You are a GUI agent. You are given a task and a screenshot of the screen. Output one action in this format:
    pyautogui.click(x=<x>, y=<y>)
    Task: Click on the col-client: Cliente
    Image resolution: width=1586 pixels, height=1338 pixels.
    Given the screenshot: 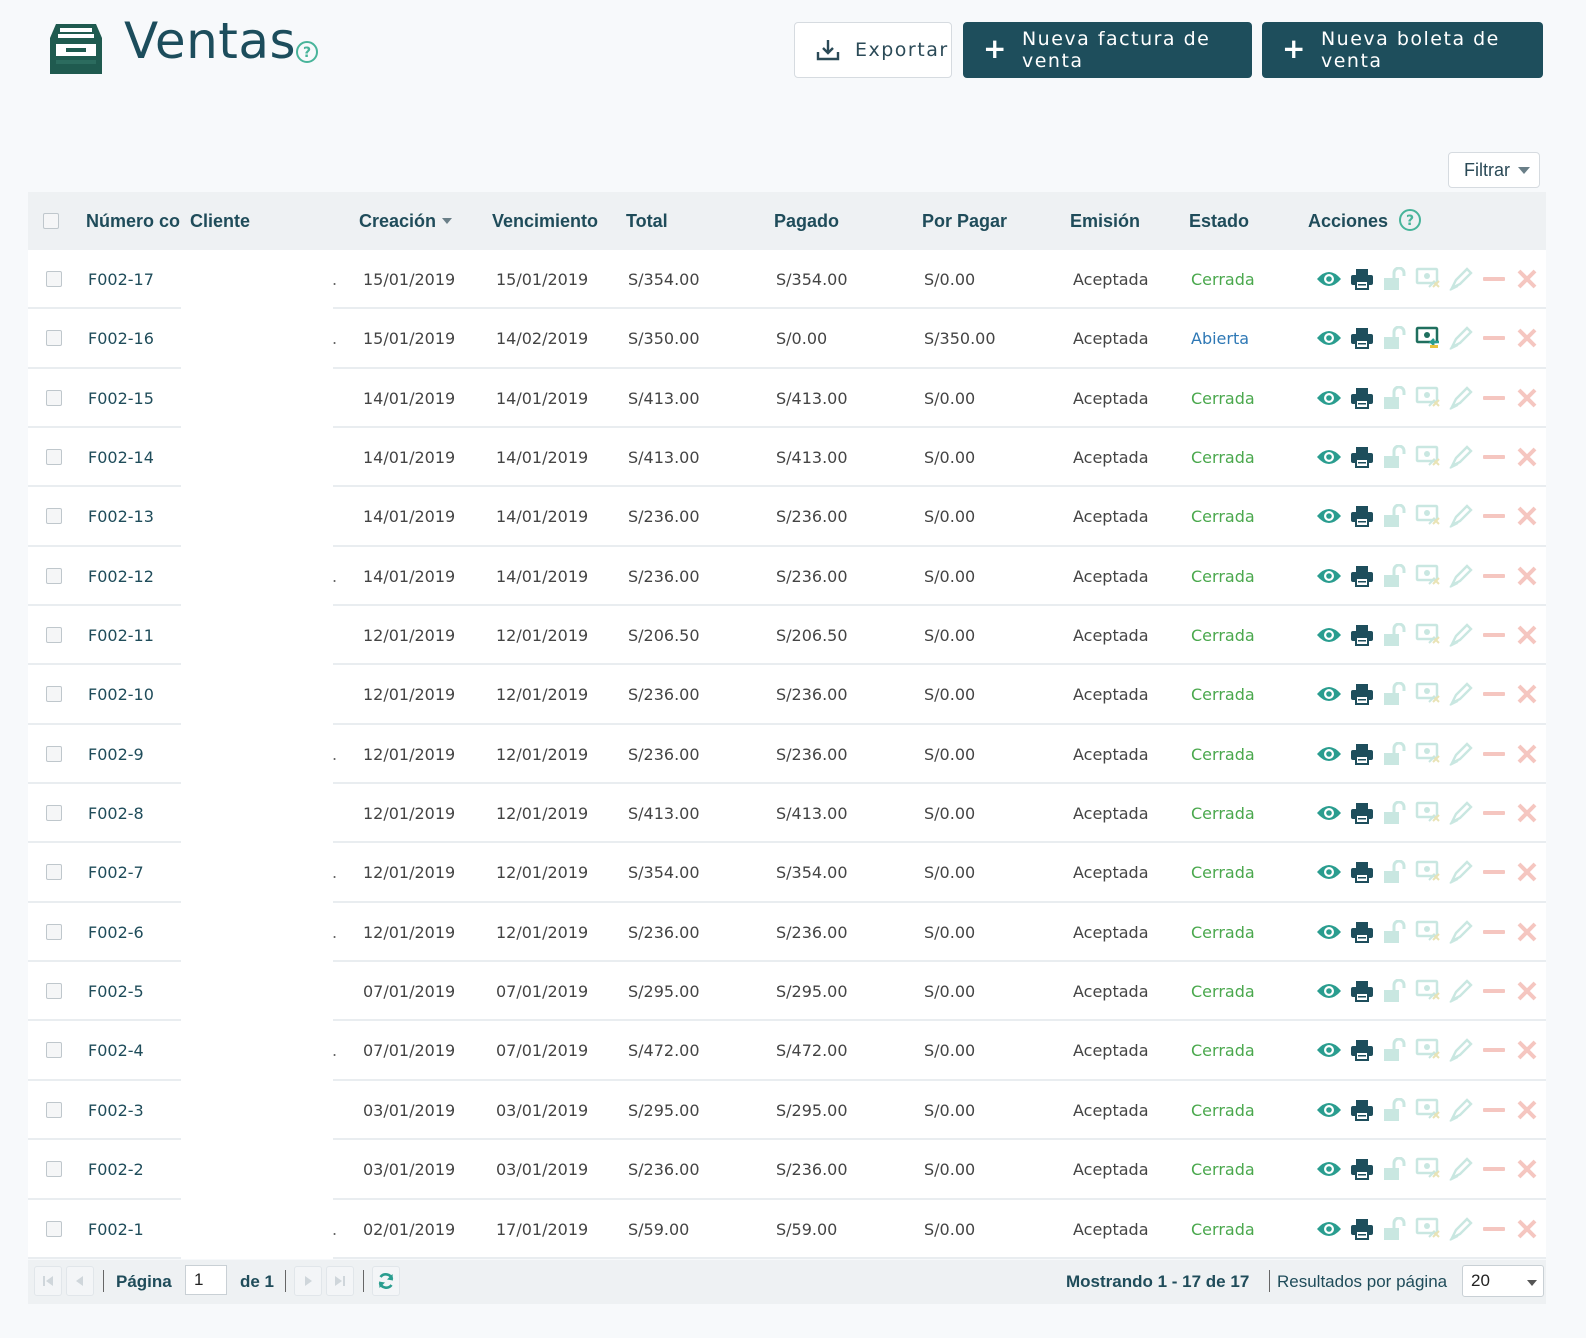 What is the action you would take?
    pyautogui.click(x=220, y=221)
    